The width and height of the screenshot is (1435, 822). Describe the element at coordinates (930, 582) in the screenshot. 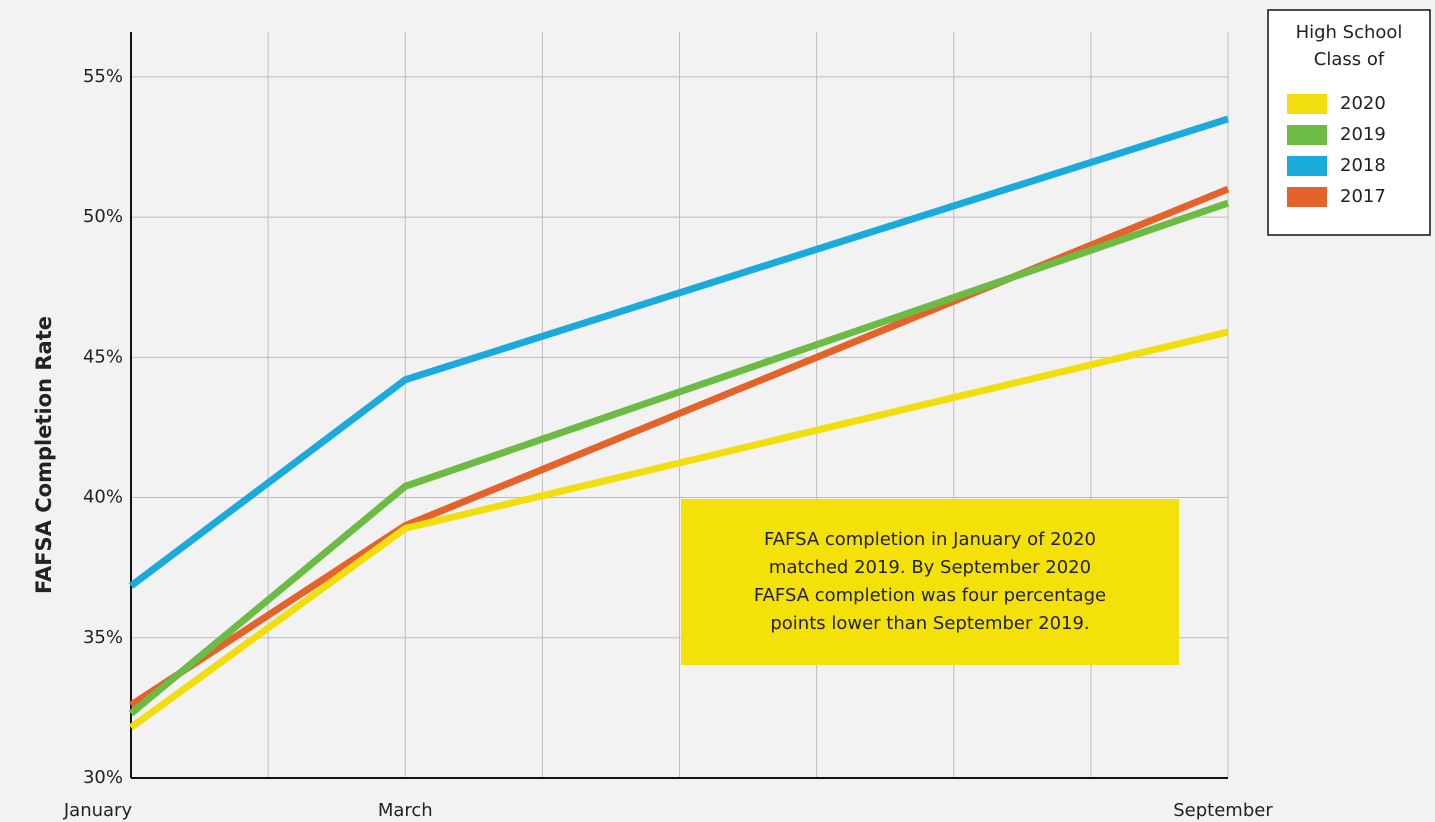

I see `annotation-box` at that location.